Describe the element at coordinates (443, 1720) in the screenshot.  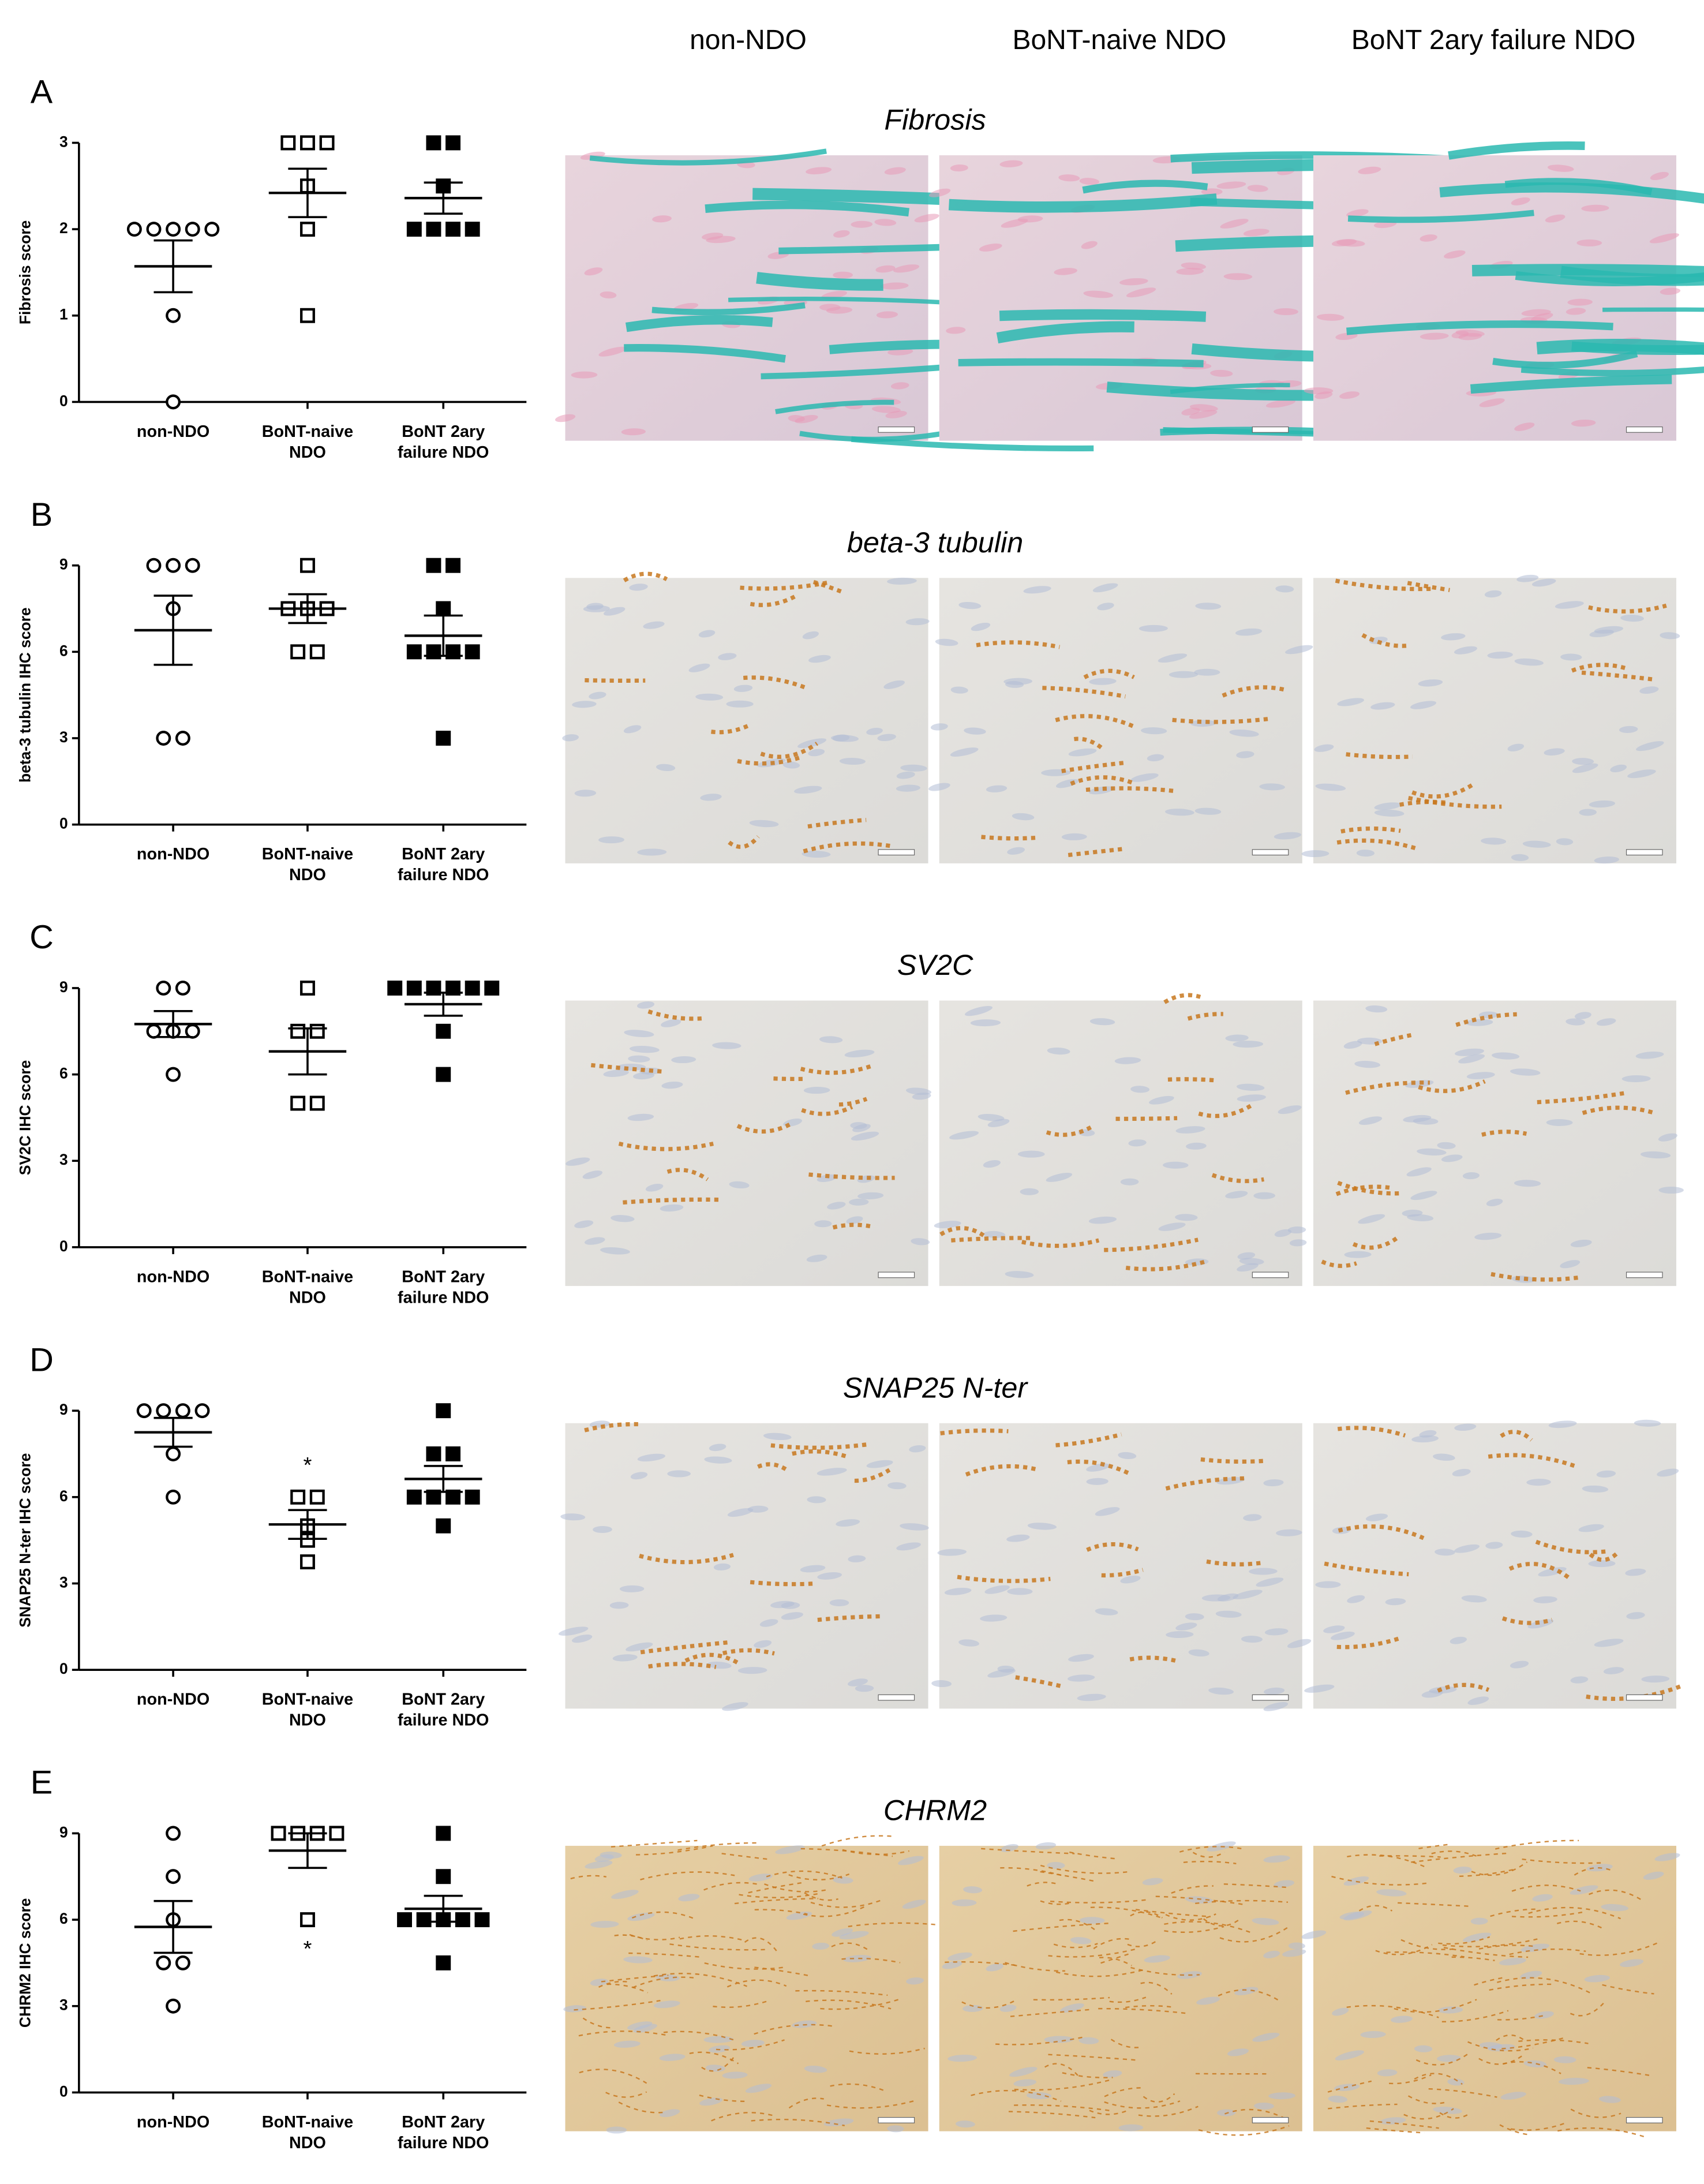
I see `x-tick-label: failure NDO` at that location.